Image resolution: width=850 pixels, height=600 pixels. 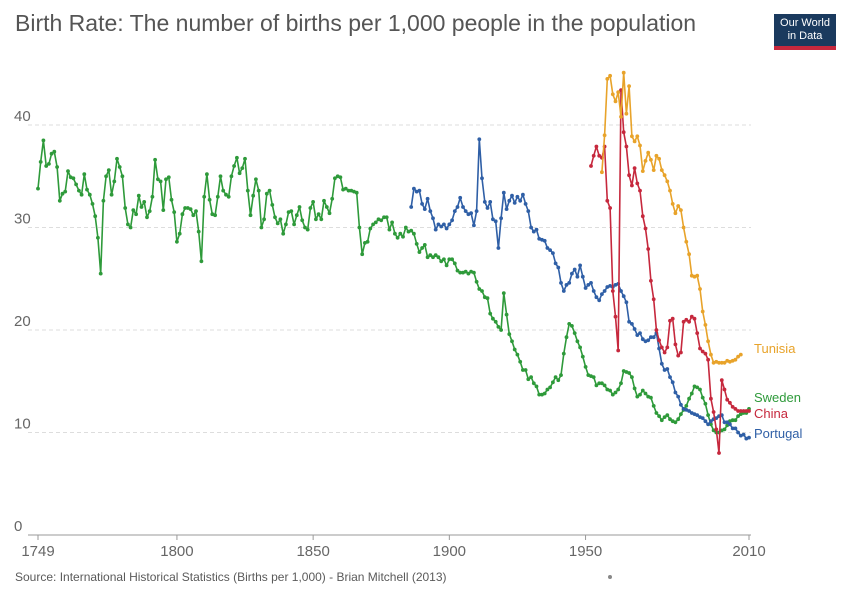 What do you see at coordinates (805, 32) in the screenshot?
I see `owid-logo: Our World in Data` at bounding box center [805, 32].